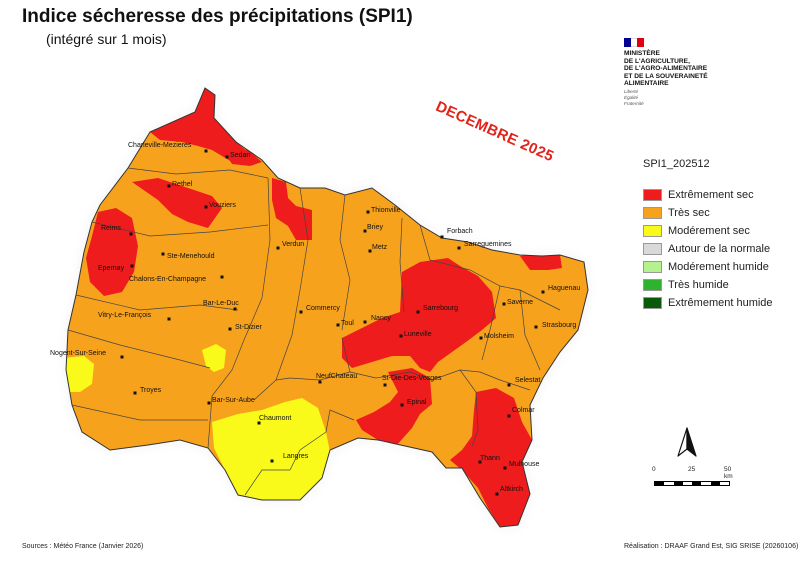 The image size is (800, 566). What do you see at coordinates (641, 42) in the screenshot?
I see `flag-red-stripe` at bounding box center [641, 42].